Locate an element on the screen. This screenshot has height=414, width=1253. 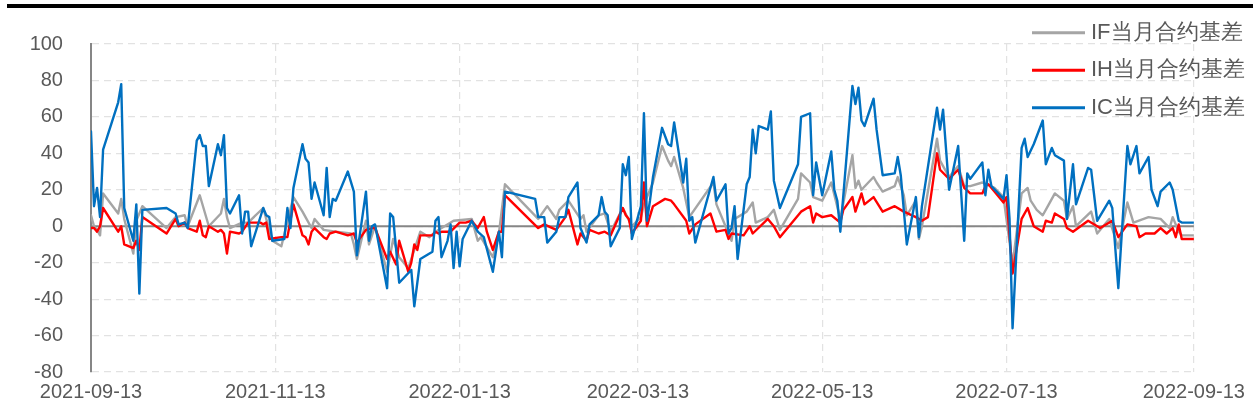
x-tick-label: 2021-11-13 is located at coordinates (275, 390).